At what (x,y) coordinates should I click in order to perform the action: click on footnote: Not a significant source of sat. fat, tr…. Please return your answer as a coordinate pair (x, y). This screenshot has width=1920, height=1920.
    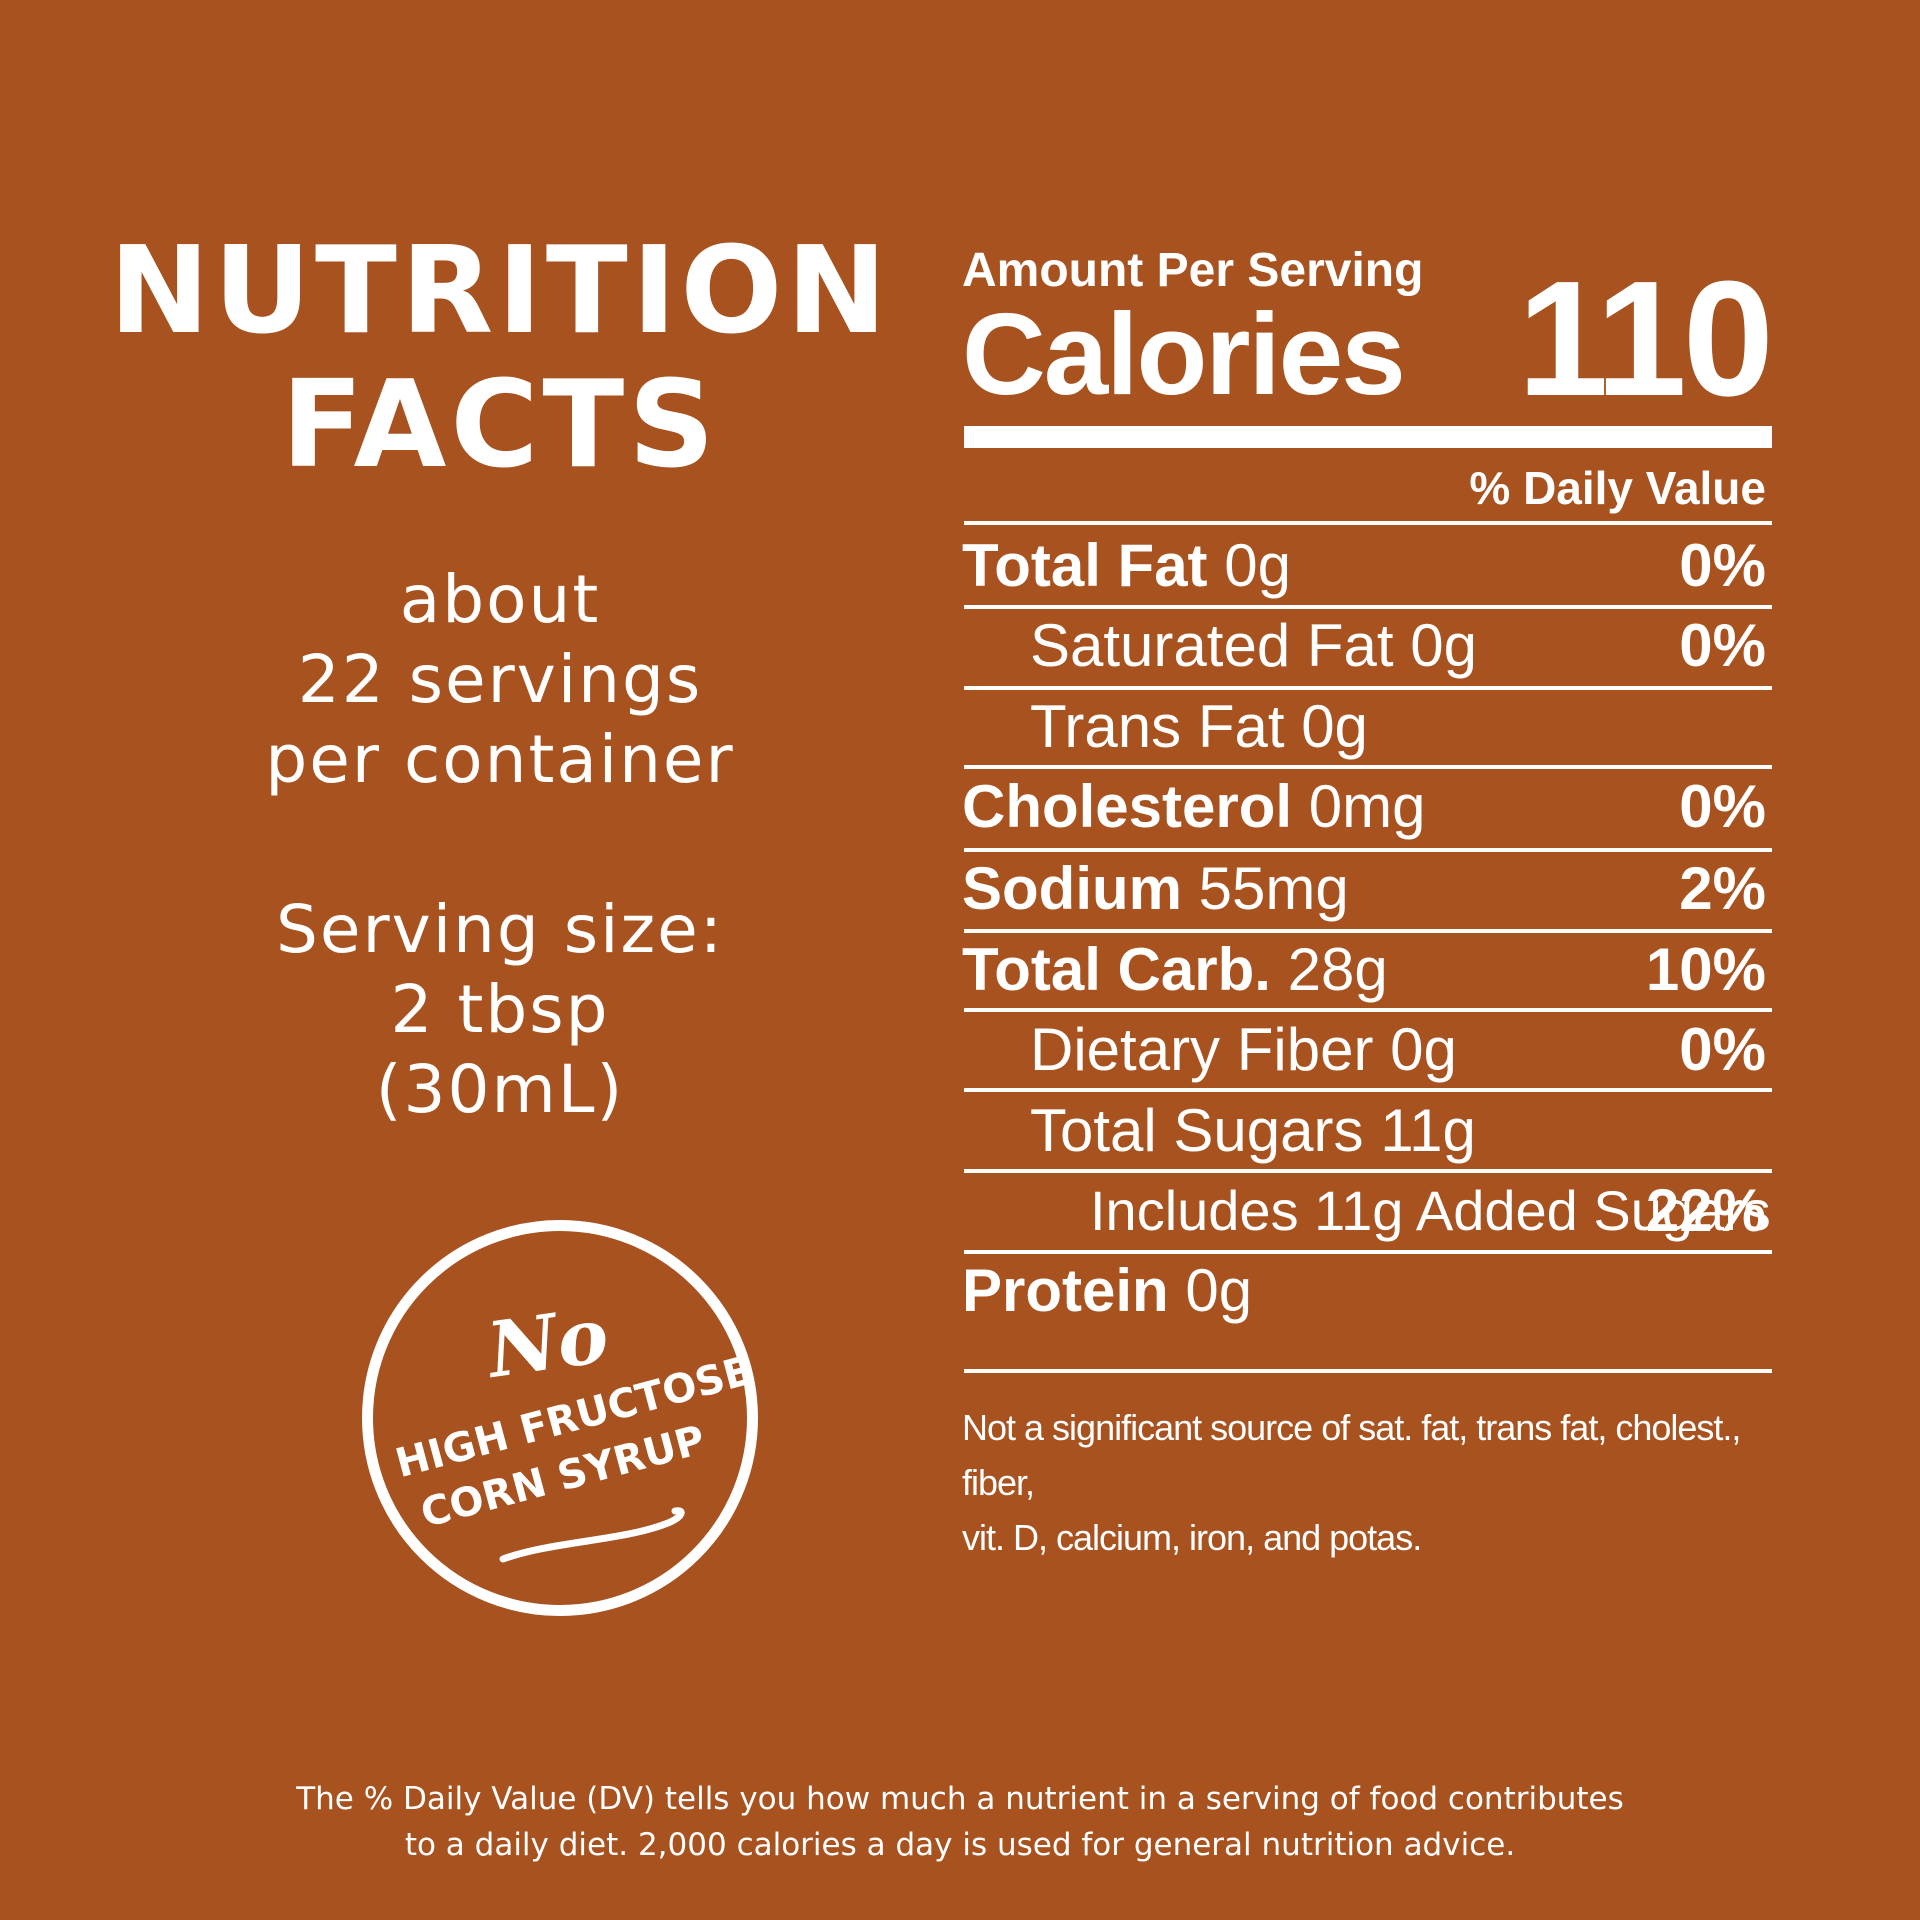
    Looking at the image, I should click on (1351, 1482).